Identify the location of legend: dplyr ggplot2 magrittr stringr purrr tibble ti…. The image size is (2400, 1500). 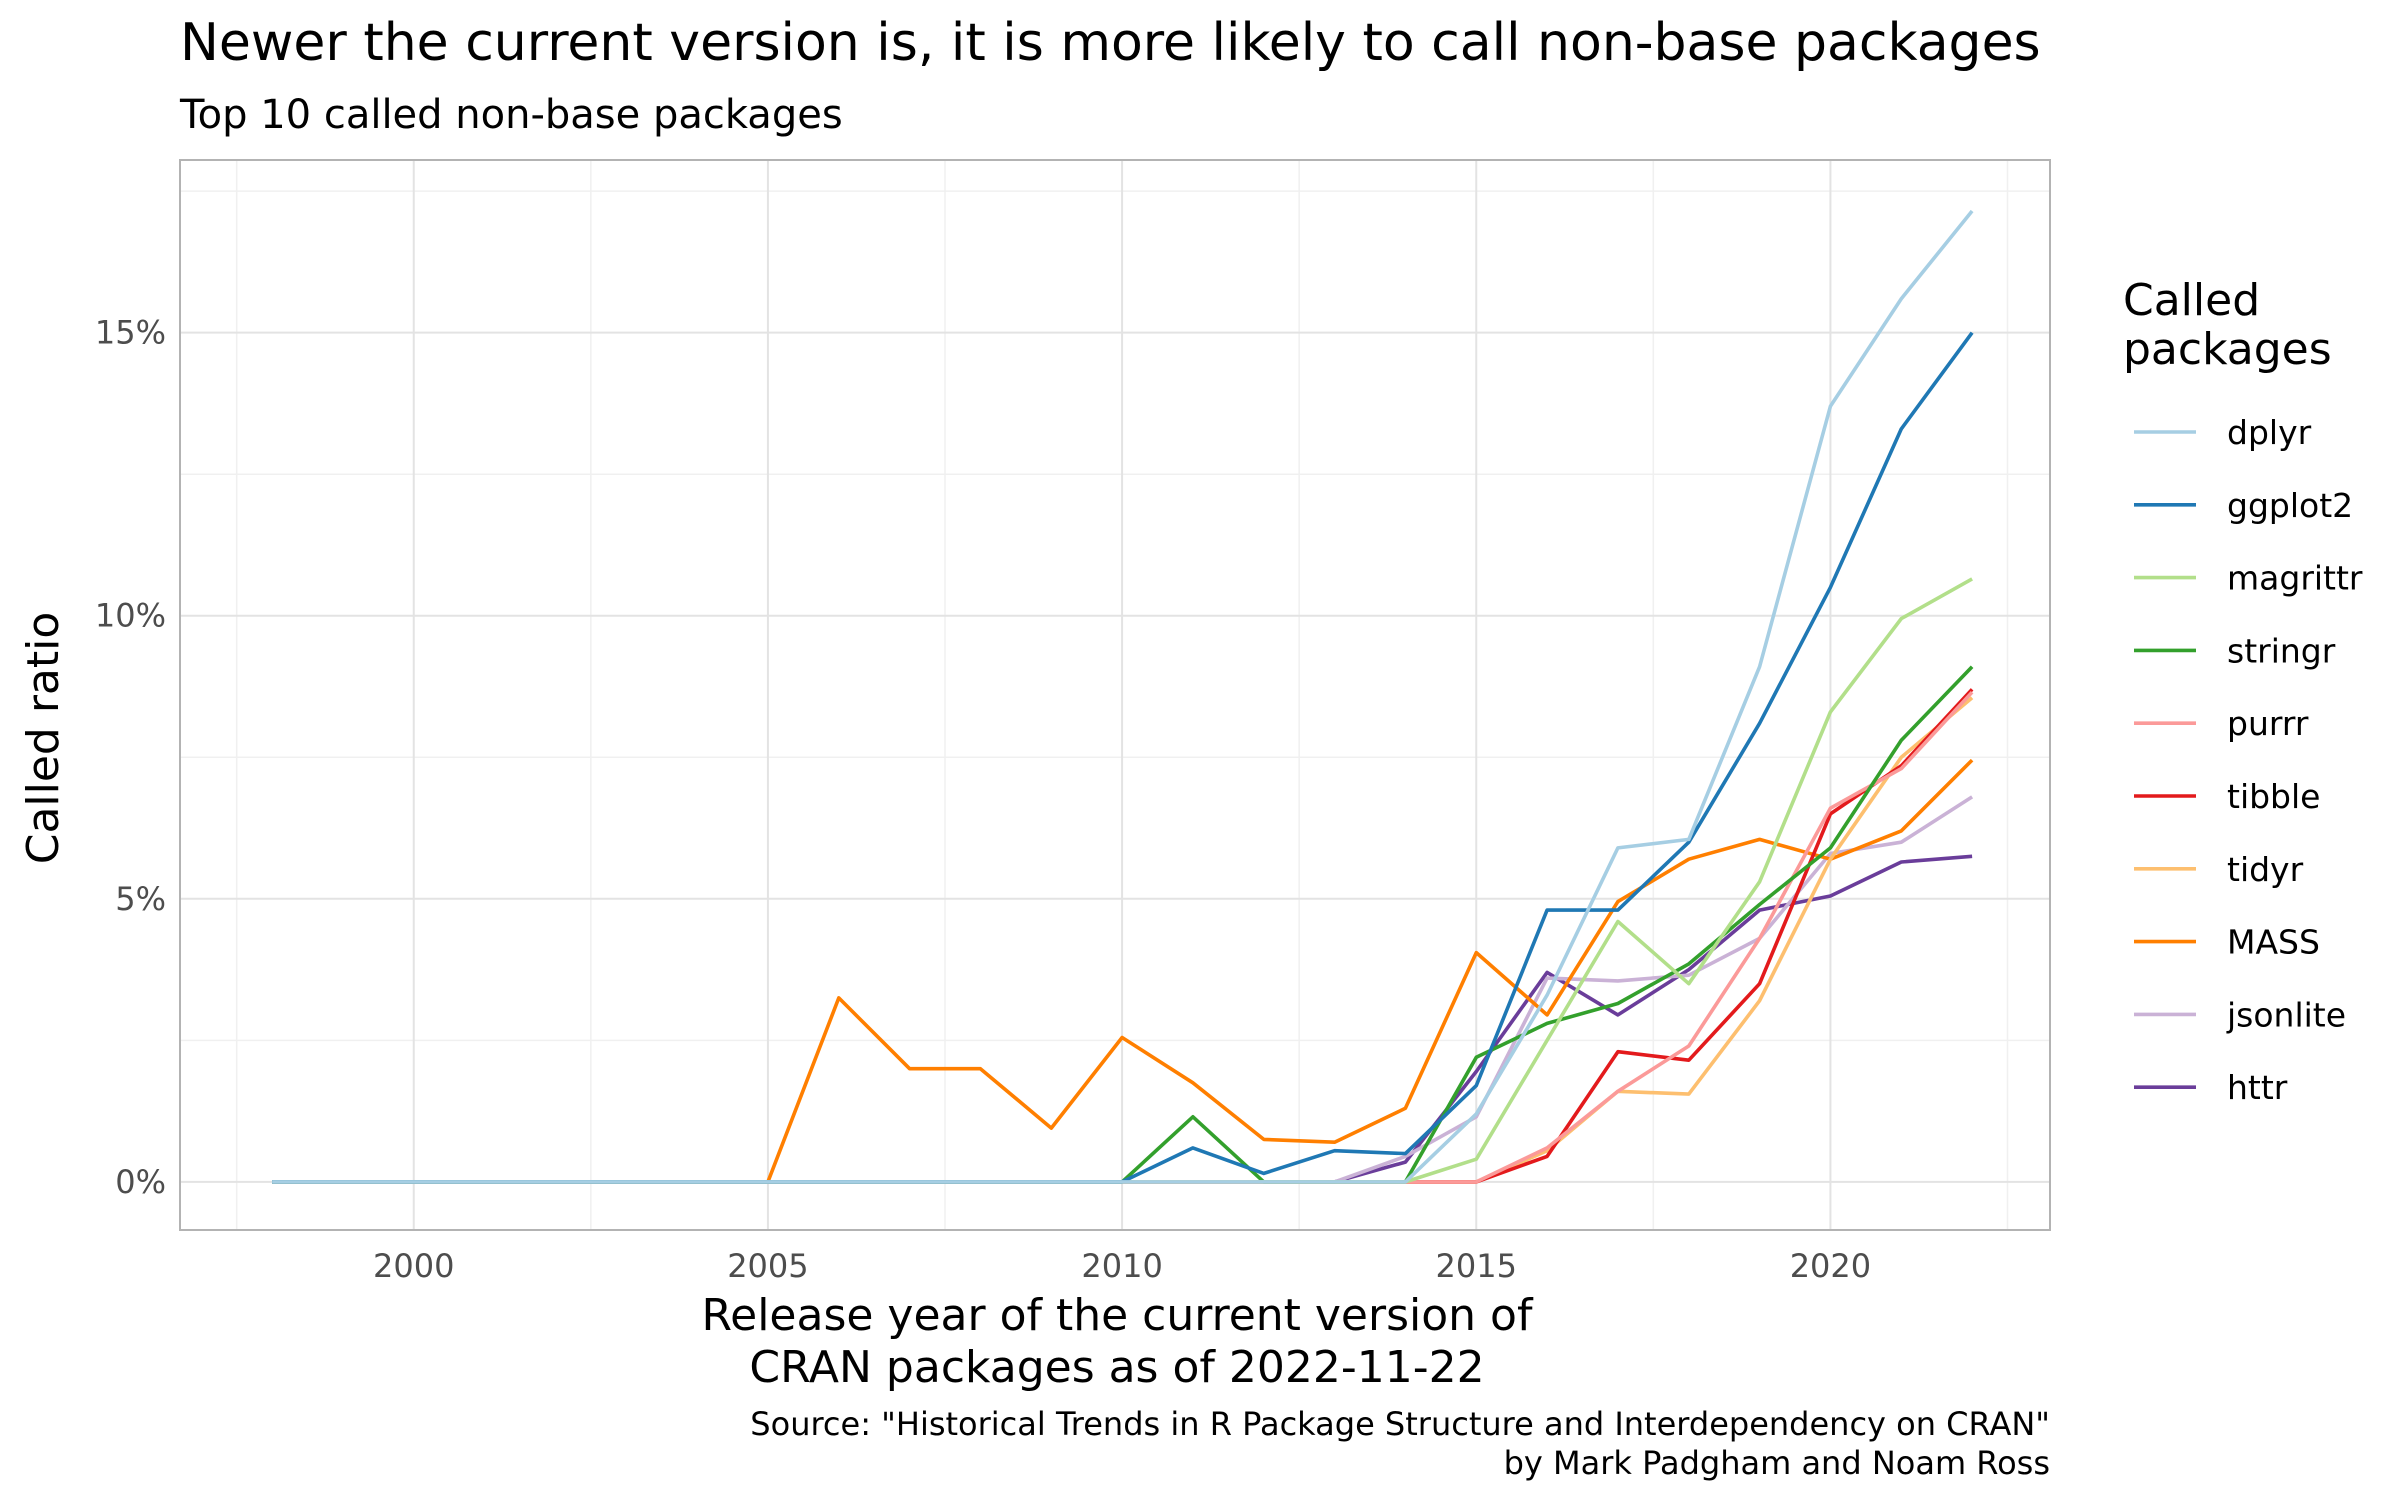
(2248, 760).